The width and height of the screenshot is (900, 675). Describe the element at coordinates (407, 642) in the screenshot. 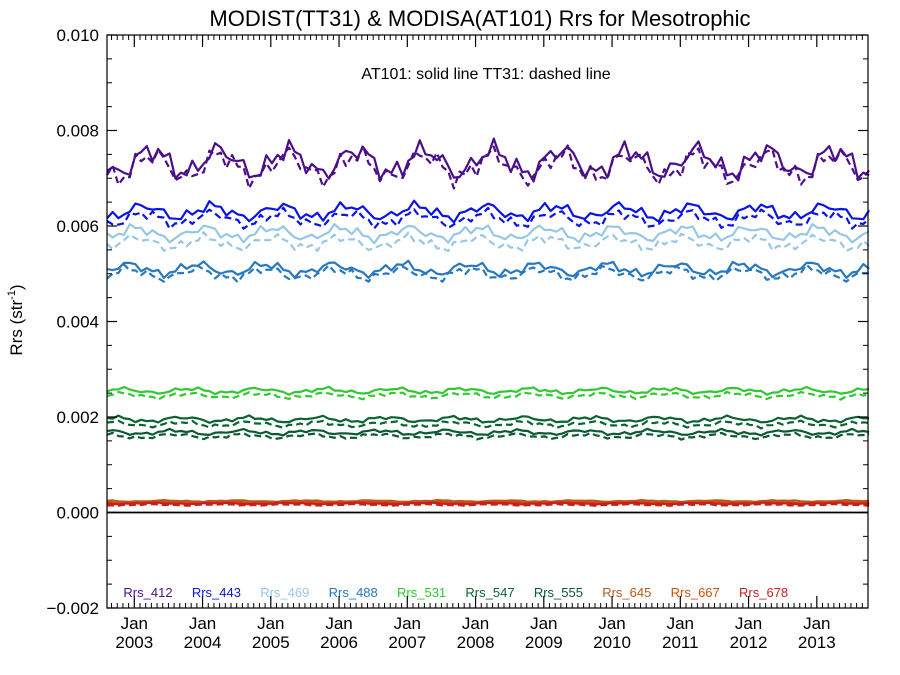

I see `x-tick-year-label: 2007` at that location.